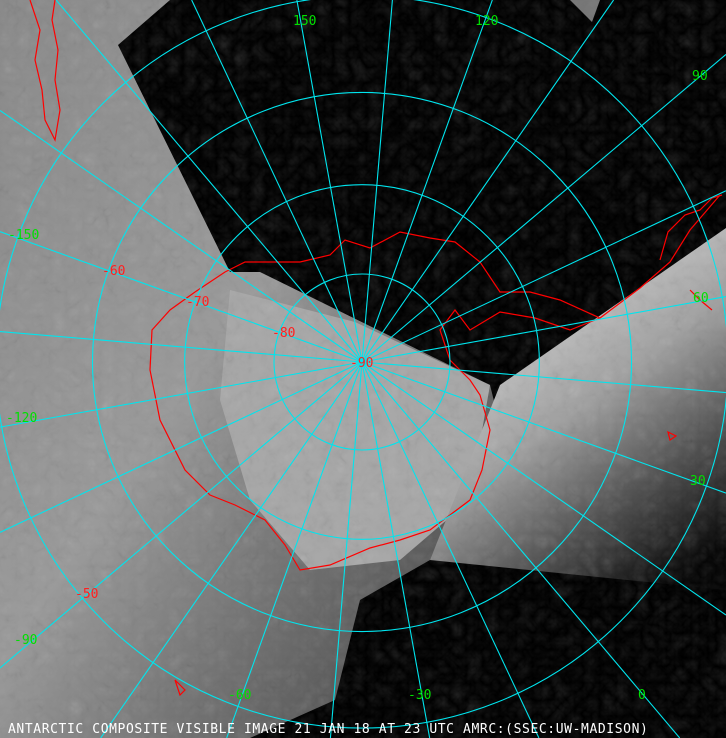 The height and width of the screenshot is (738, 726). I want to click on longitude-label: -30, so click(419, 695).